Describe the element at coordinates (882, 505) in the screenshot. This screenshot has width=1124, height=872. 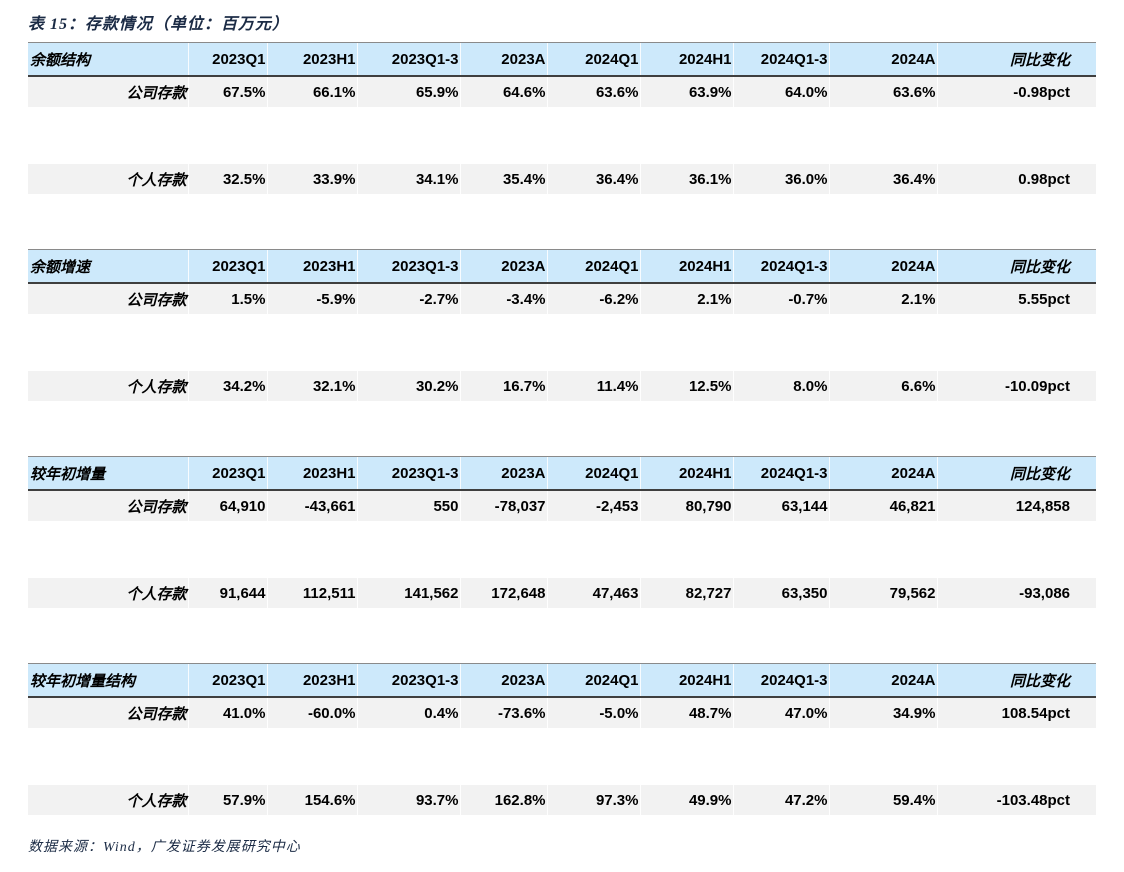
I see `value-cell: 46,821` at that location.